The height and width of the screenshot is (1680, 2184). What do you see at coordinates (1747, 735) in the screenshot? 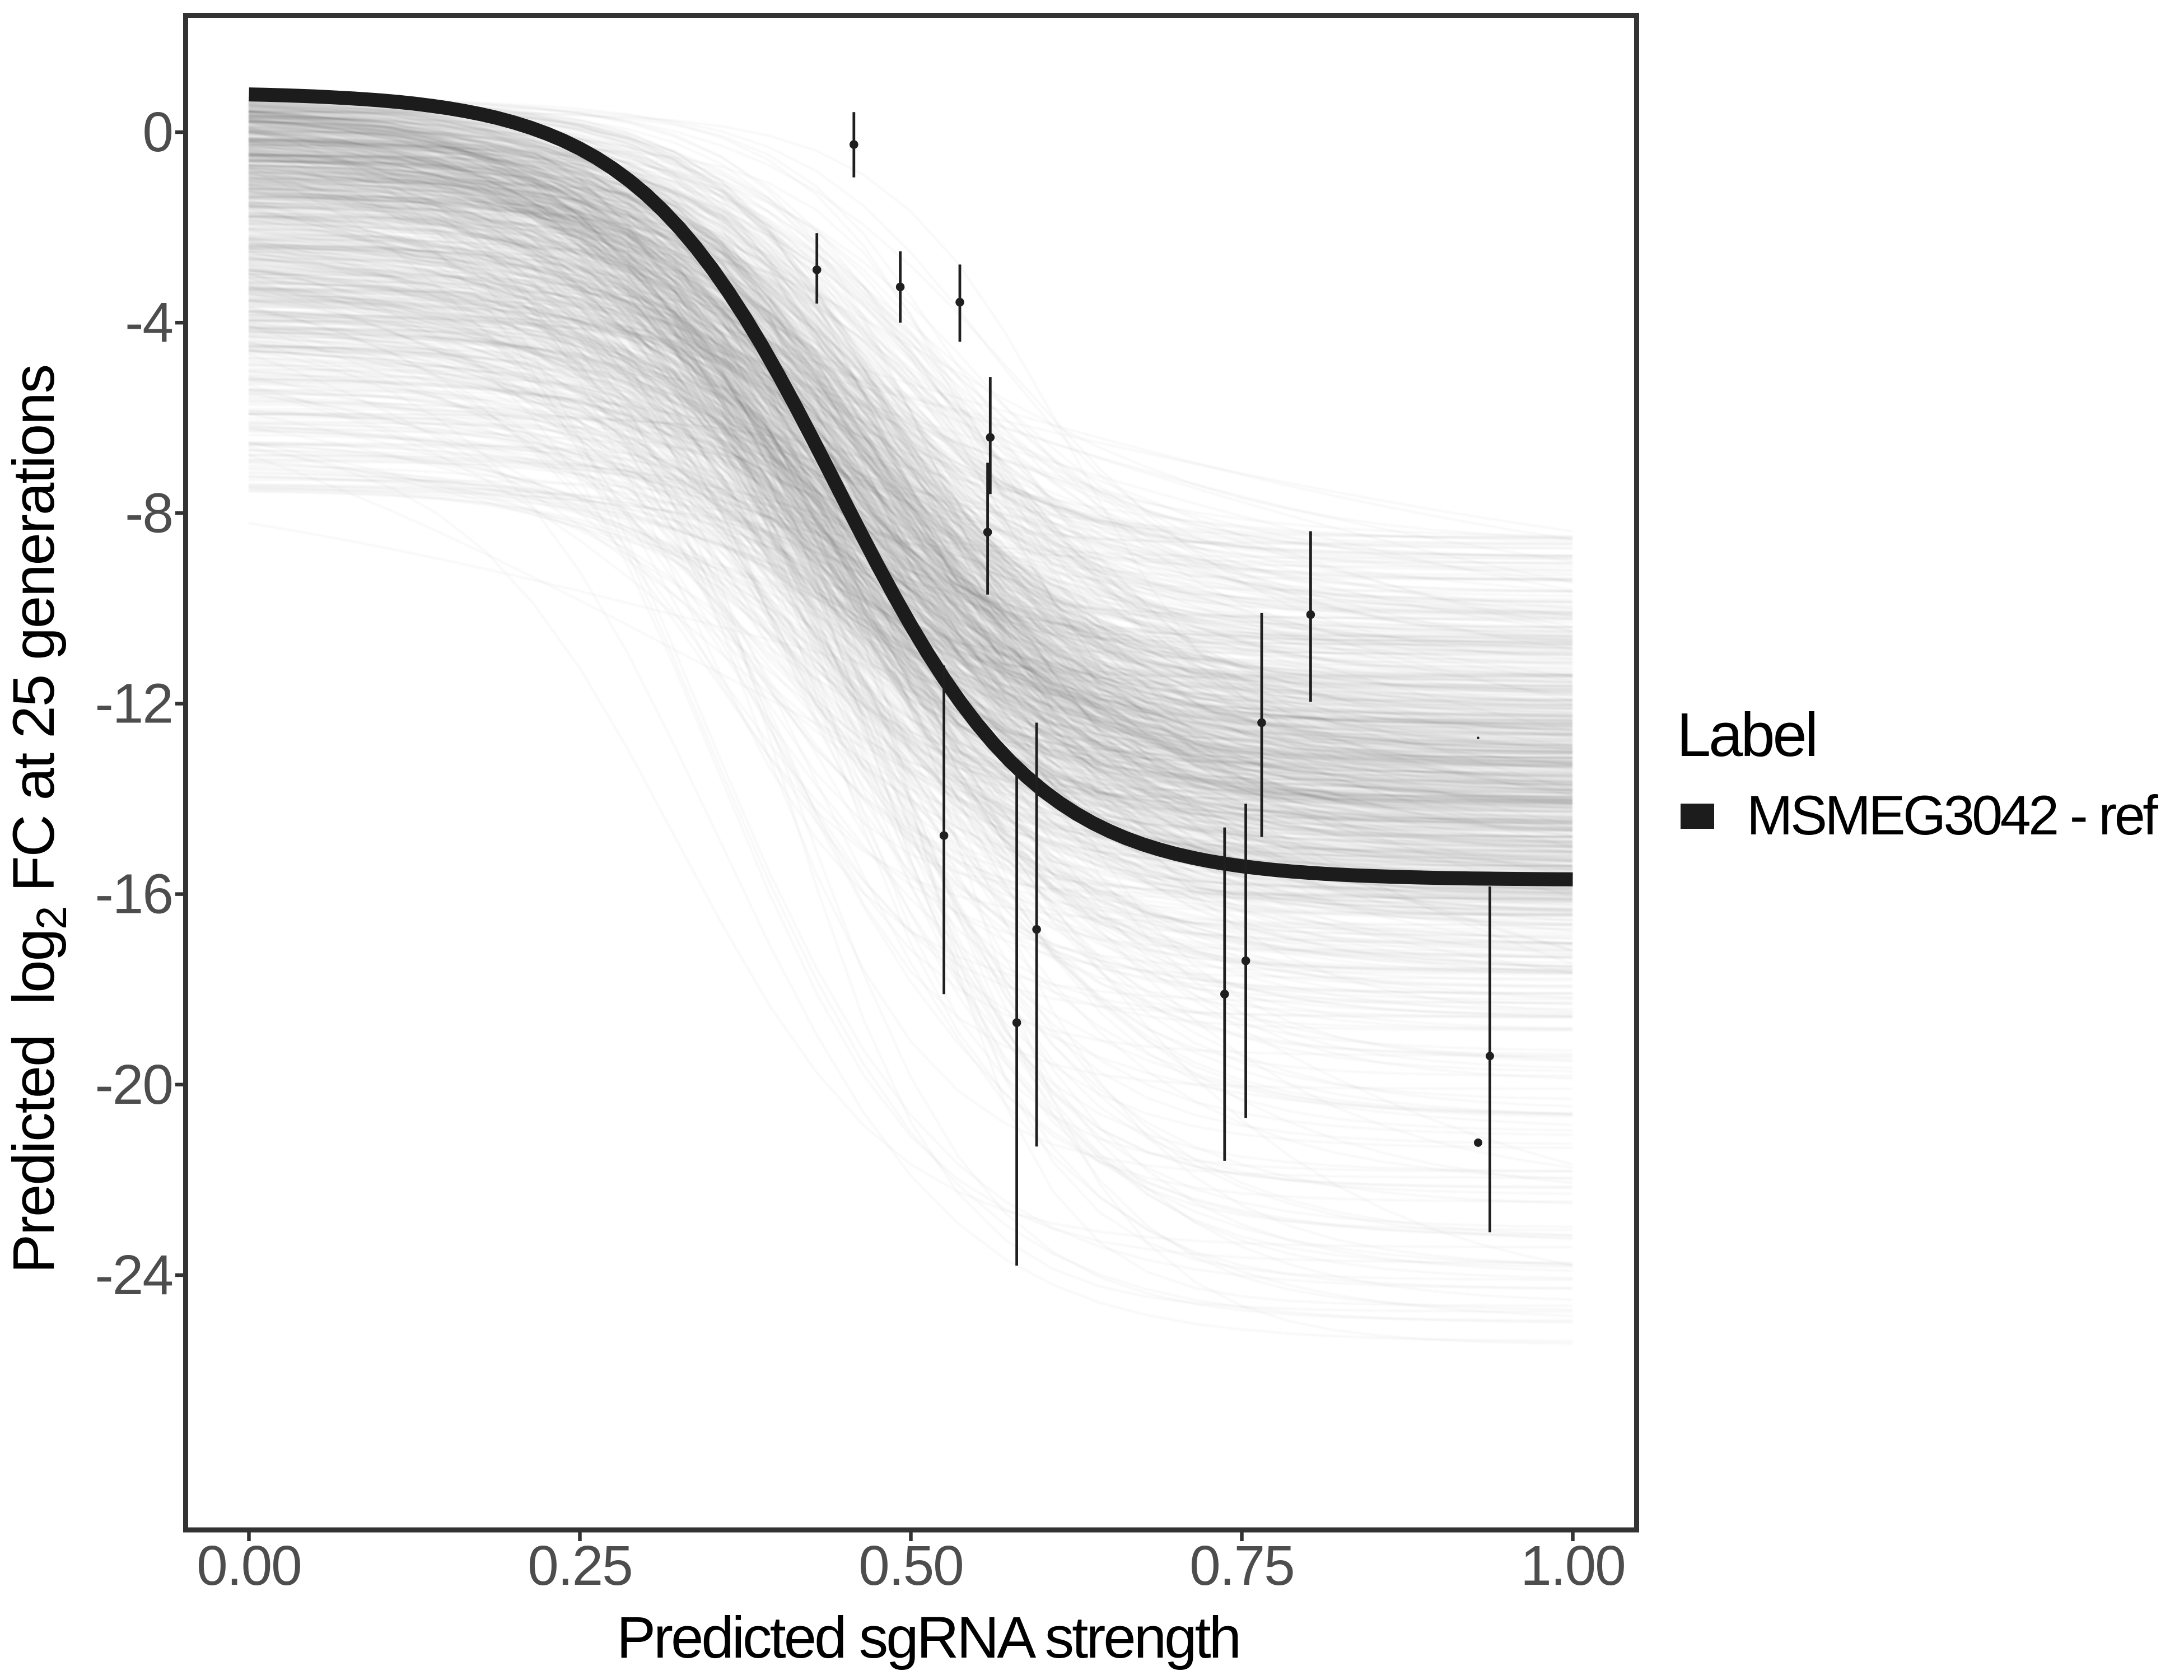
I see `svg-text: Label` at bounding box center [1747, 735].